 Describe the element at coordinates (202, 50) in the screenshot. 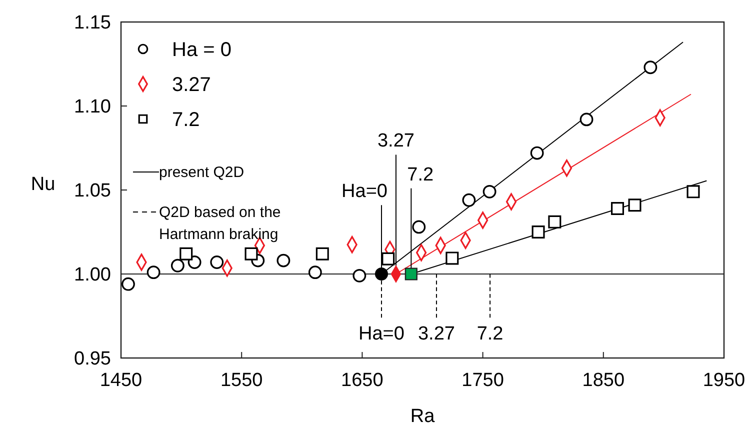

I see `legend-label: Ha = 0` at that location.